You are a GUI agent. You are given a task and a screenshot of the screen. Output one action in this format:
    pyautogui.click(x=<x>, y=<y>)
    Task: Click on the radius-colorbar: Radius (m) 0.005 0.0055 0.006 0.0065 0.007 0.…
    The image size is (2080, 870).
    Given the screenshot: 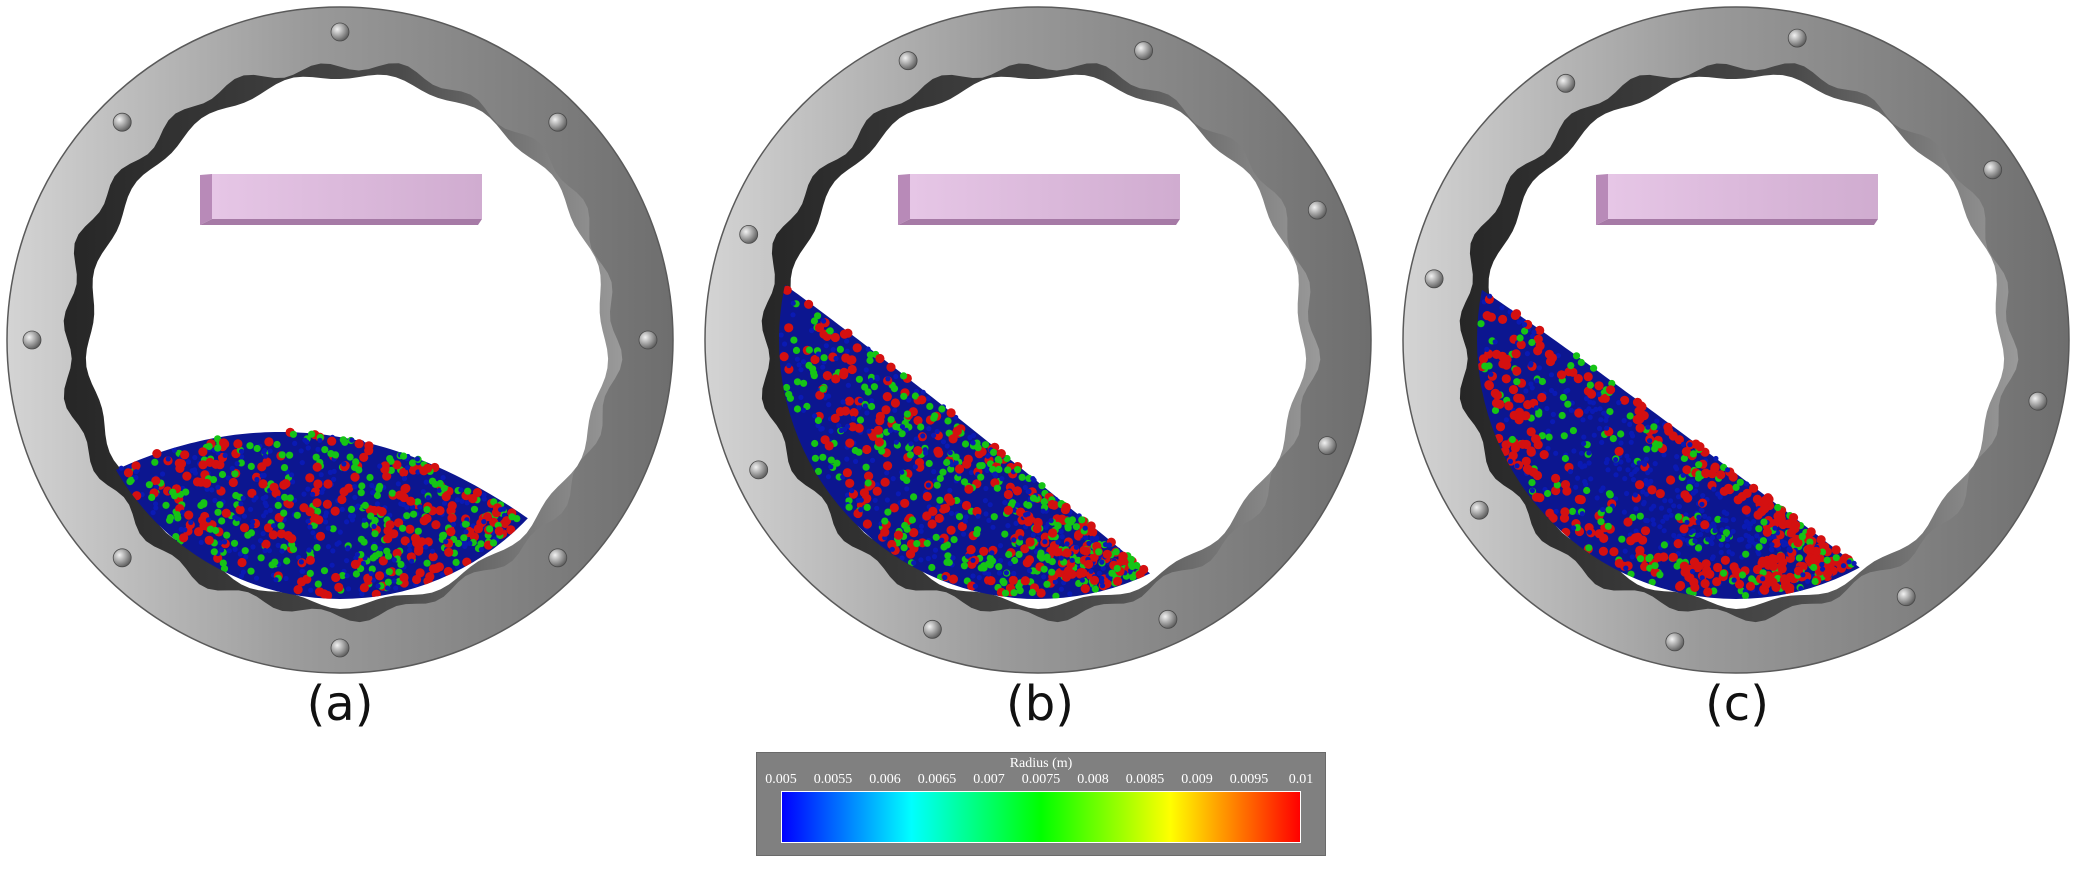 What is the action you would take?
    pyautogui.click(x=1041, y=804)
    